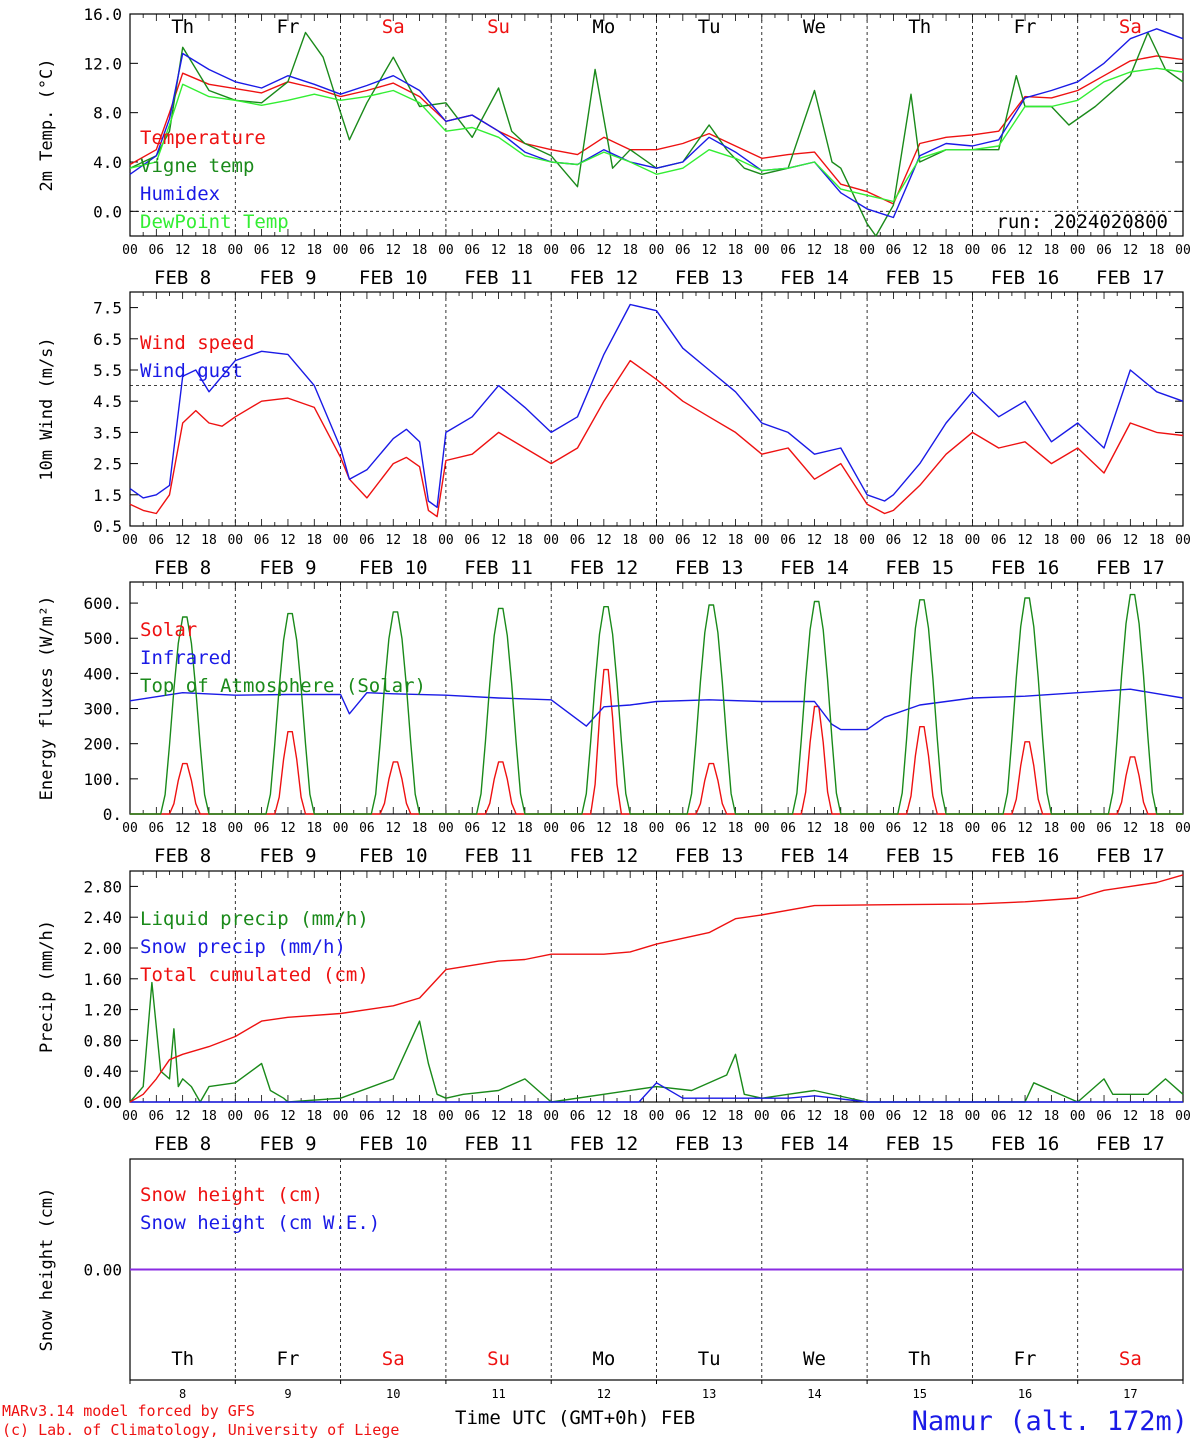 The width and height of the screenshot is (1194, 1440). Describe the element at coordinates (168, 630) in the screenshot. I see `legend-entry: Solar` at that location.